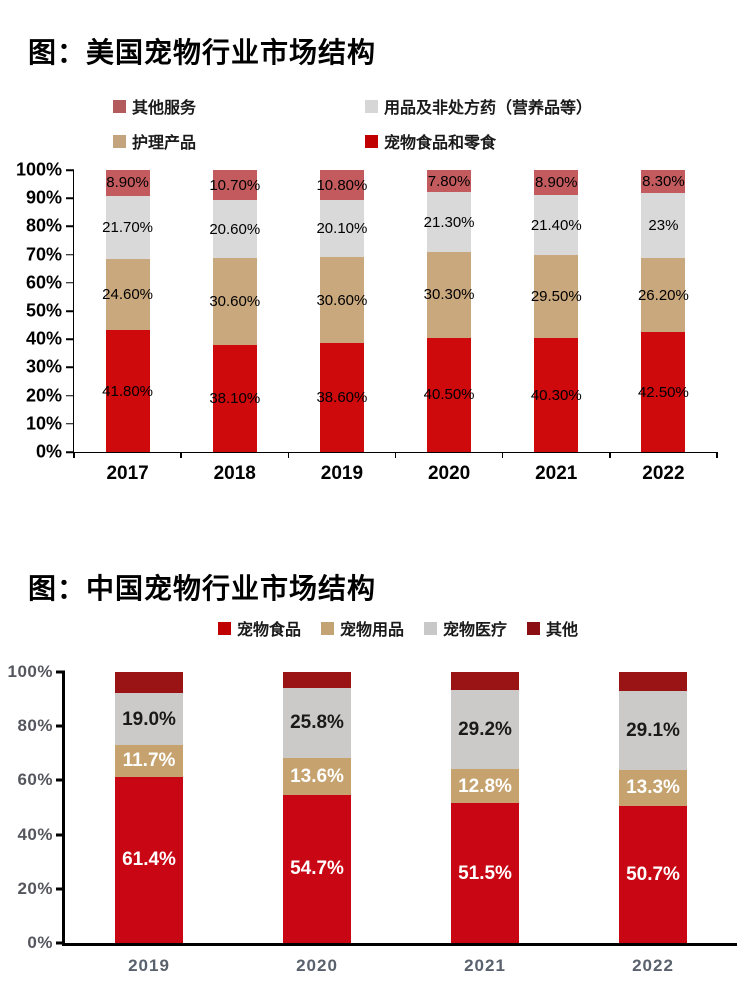  What do you see at coordinates (449, 394) in the screenshot?
I see `bar-segment: 40.50%` at bounding box center [449, 394].